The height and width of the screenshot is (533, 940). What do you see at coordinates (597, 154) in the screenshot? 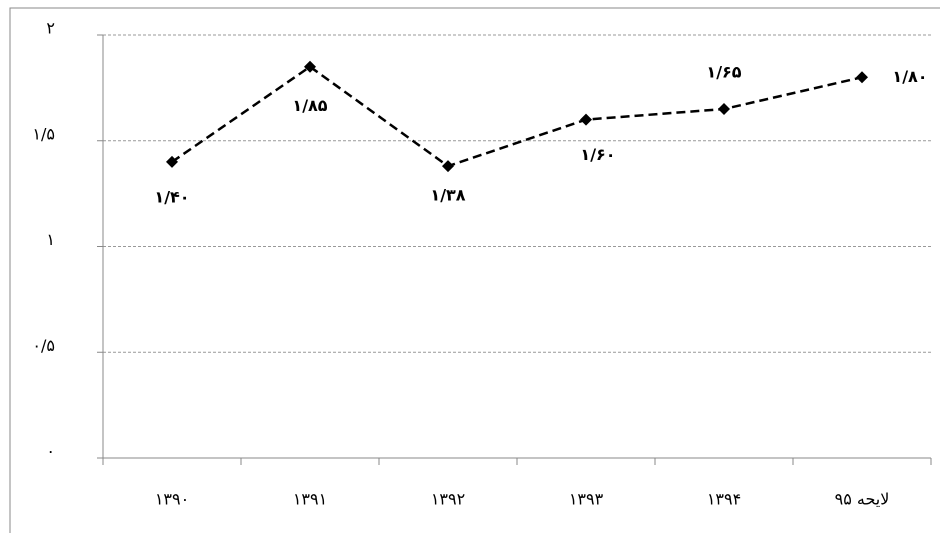
I see `data-label: ۱/۶۰` at bounding box center [597, 154].